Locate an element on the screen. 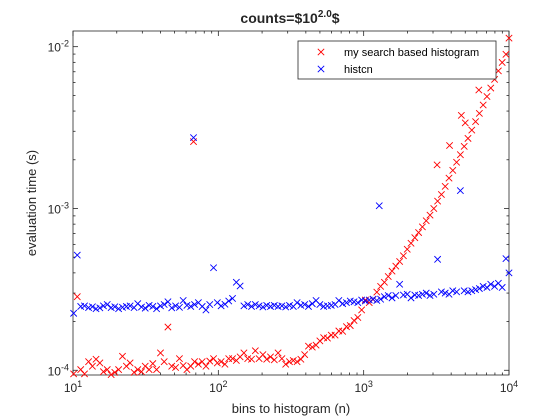  legend: my search based histogram histcn is located at coordinates (397, 60).